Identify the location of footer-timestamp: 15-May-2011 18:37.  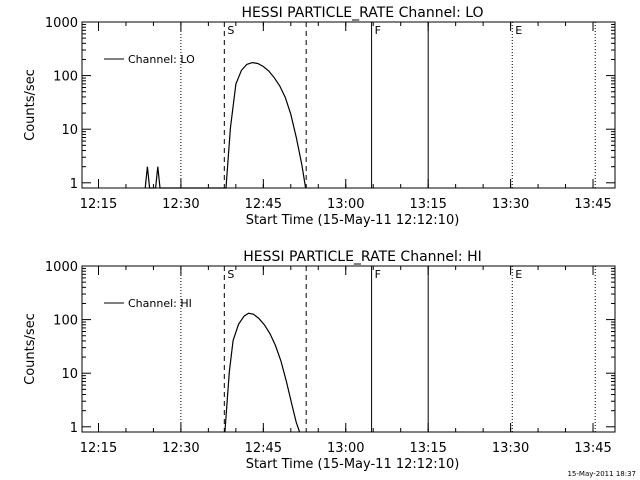
(601, 474).